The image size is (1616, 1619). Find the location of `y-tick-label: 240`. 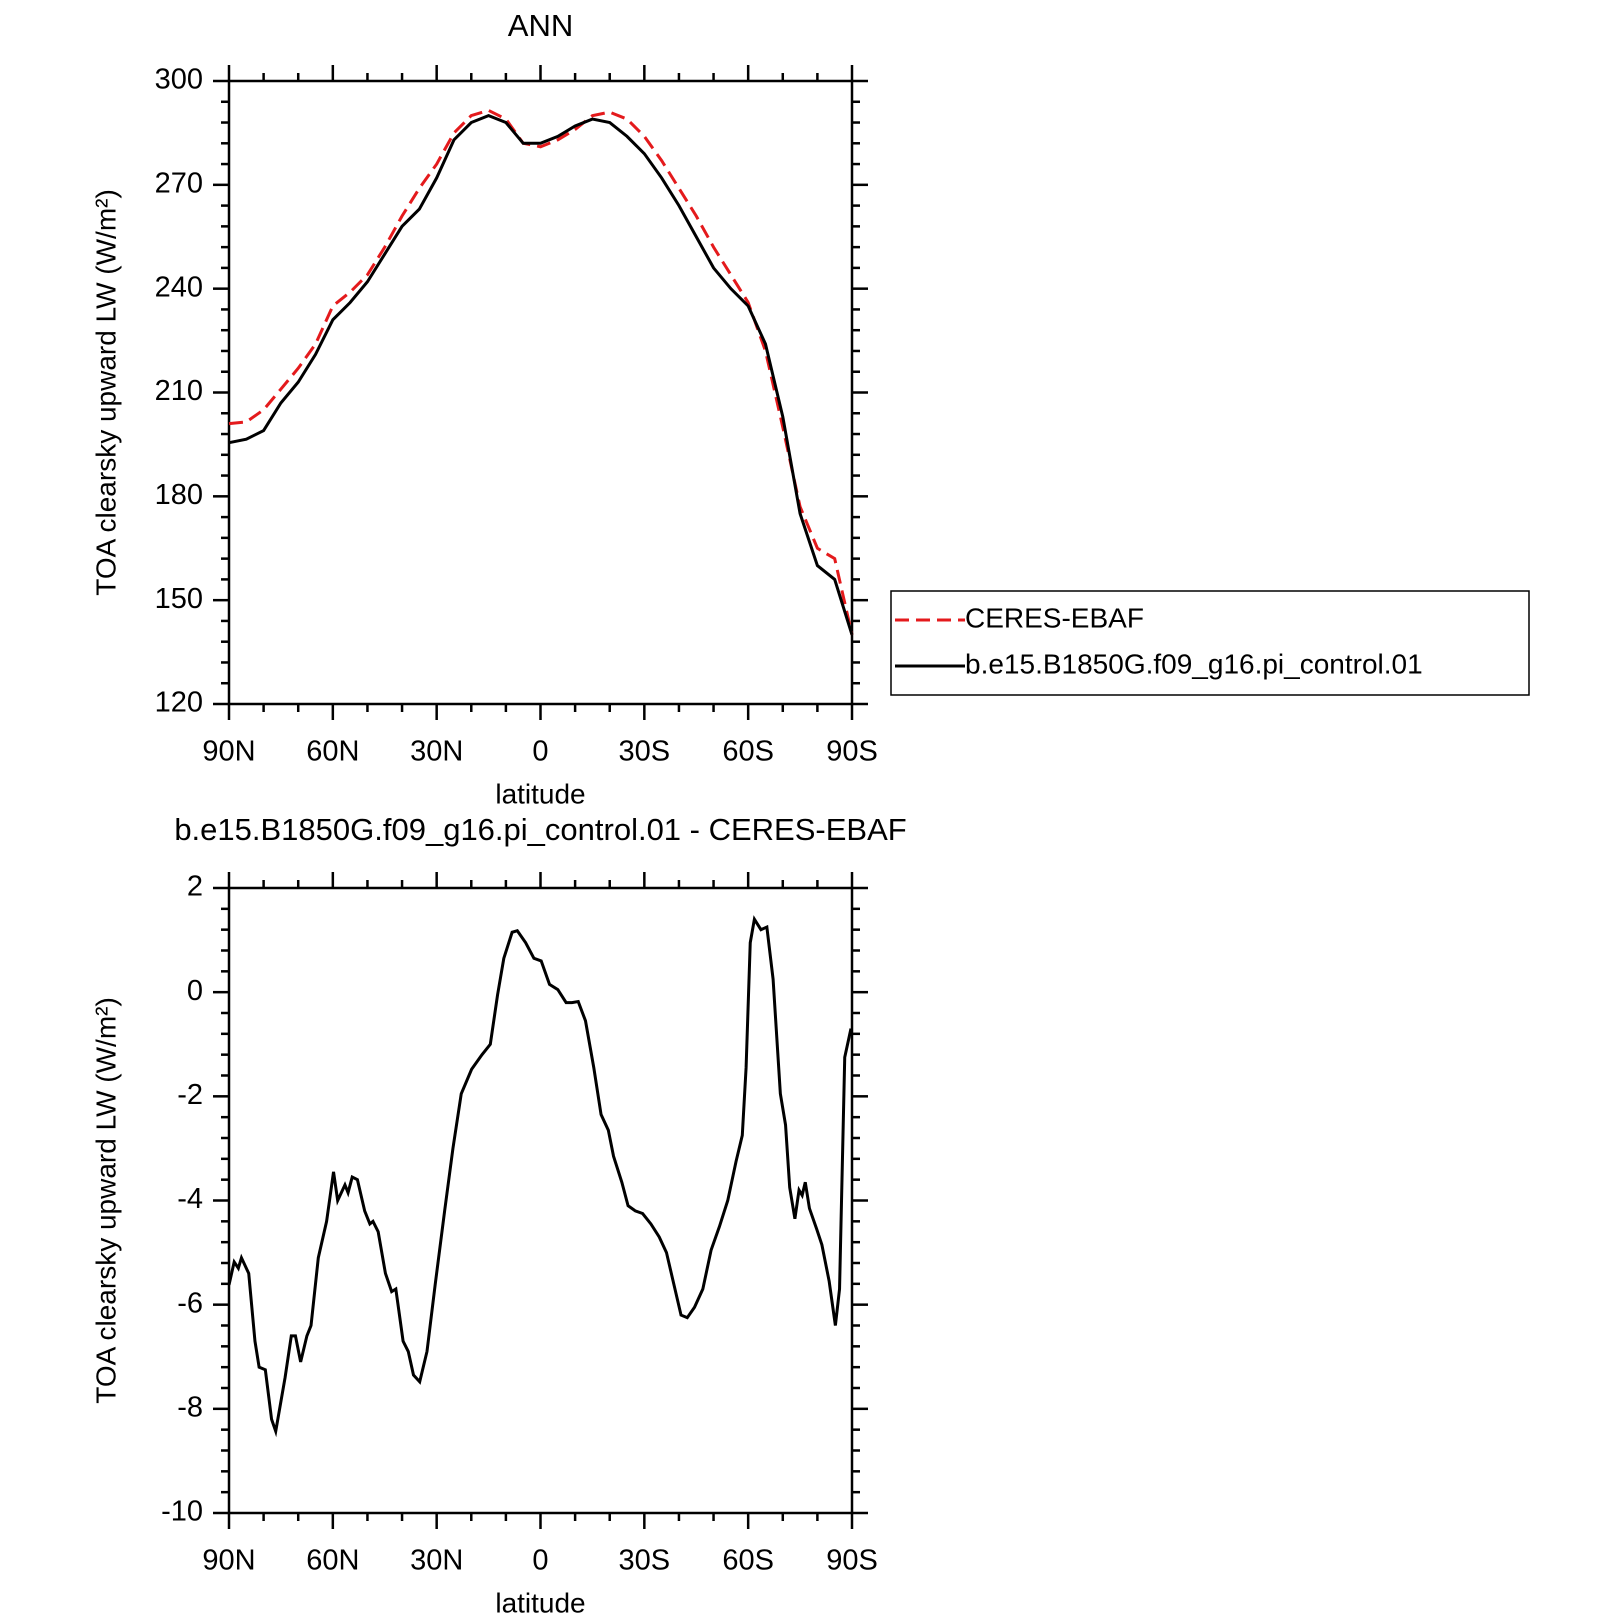

y-tick-label: 240 is located at coordinates (179, 287).